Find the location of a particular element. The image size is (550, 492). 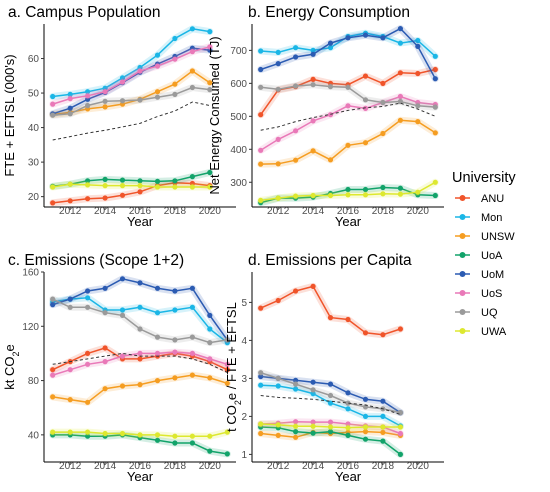

legend-label: UoM is located at coordinates (492, 275).